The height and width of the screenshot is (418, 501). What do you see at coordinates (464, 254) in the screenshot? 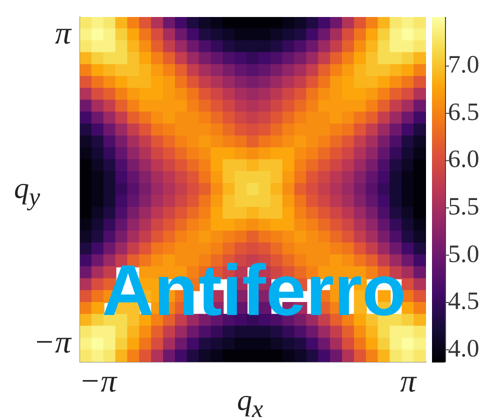
I see `color-bar-label: 5.0` at bounding box center [464, 254].